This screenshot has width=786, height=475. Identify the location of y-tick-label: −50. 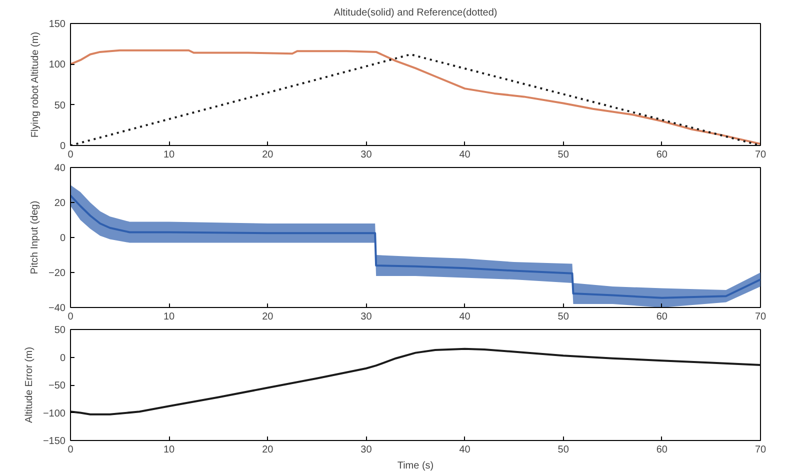
(57, 386).